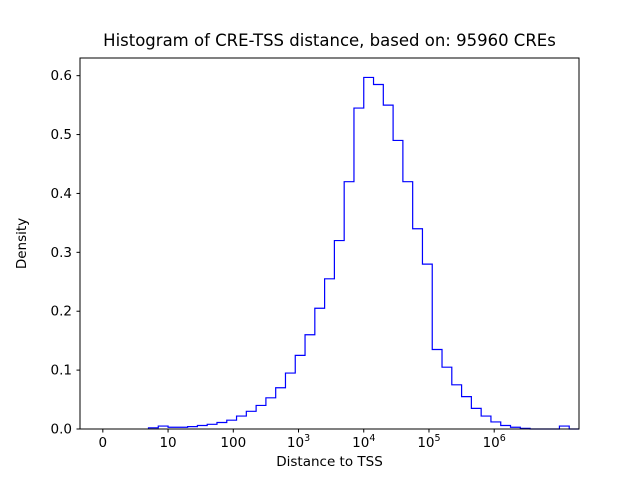 This screenshot has width=640, height=480. Describe the element at coordinates (61, 135) in the screenshot. I see `y-tick-label: 0.5` at that location.